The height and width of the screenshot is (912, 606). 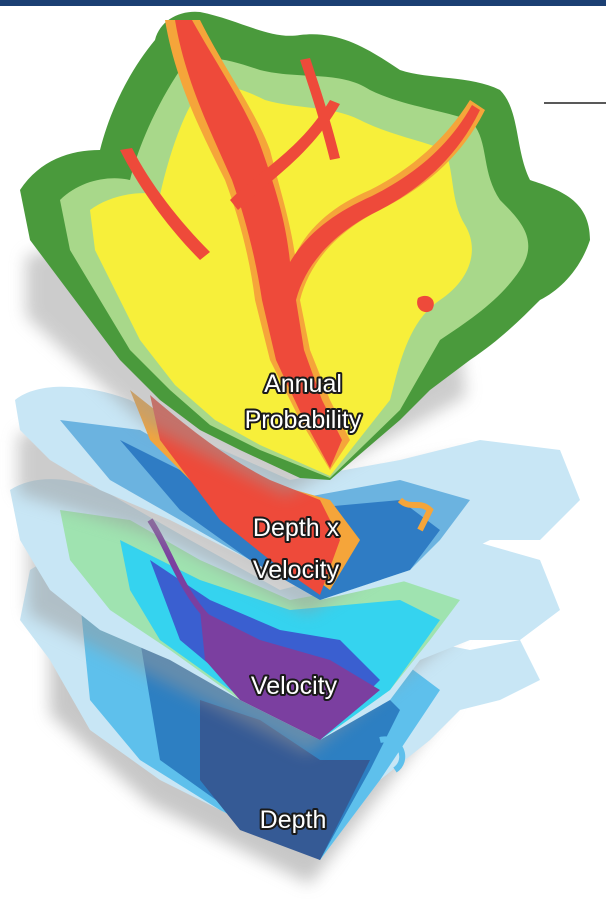 What do you see at coordinates (303, 3) in the screenshot?
I see `top-bar` at bounding box center [303, 3].